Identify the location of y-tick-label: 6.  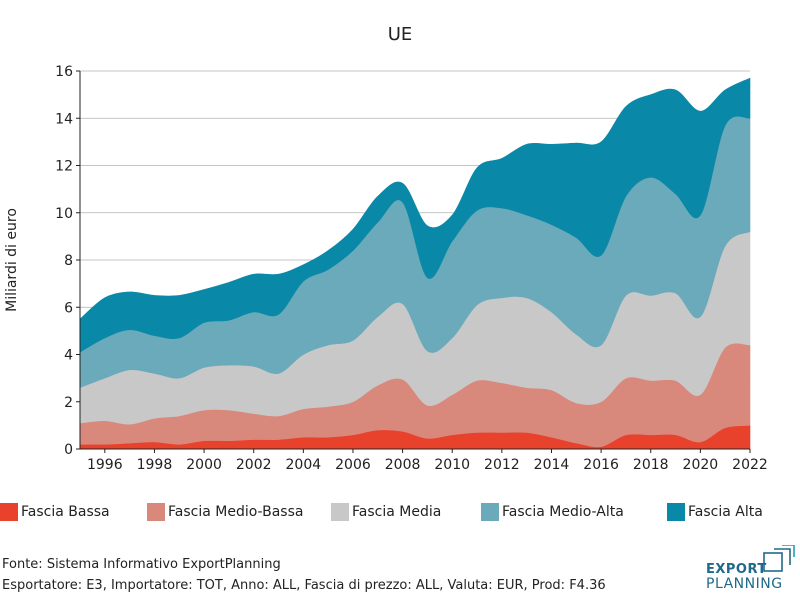
(68, 308).